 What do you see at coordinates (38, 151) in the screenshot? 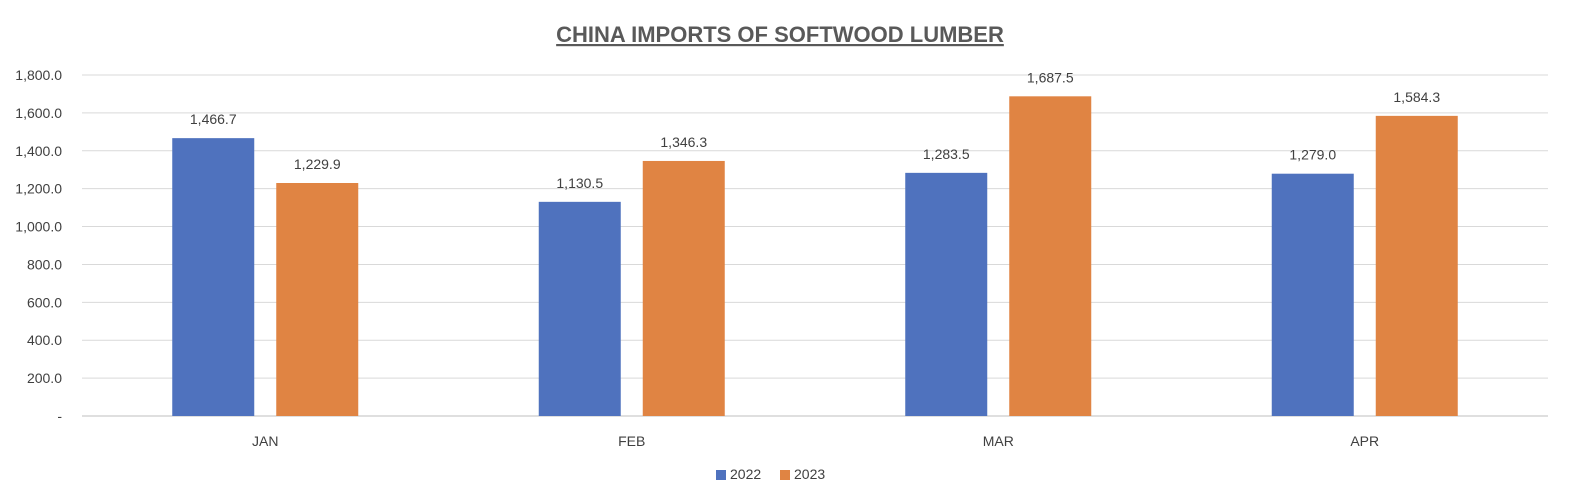
I see `y-tick-label: 1,400.0` at bounding box center [38, 151].